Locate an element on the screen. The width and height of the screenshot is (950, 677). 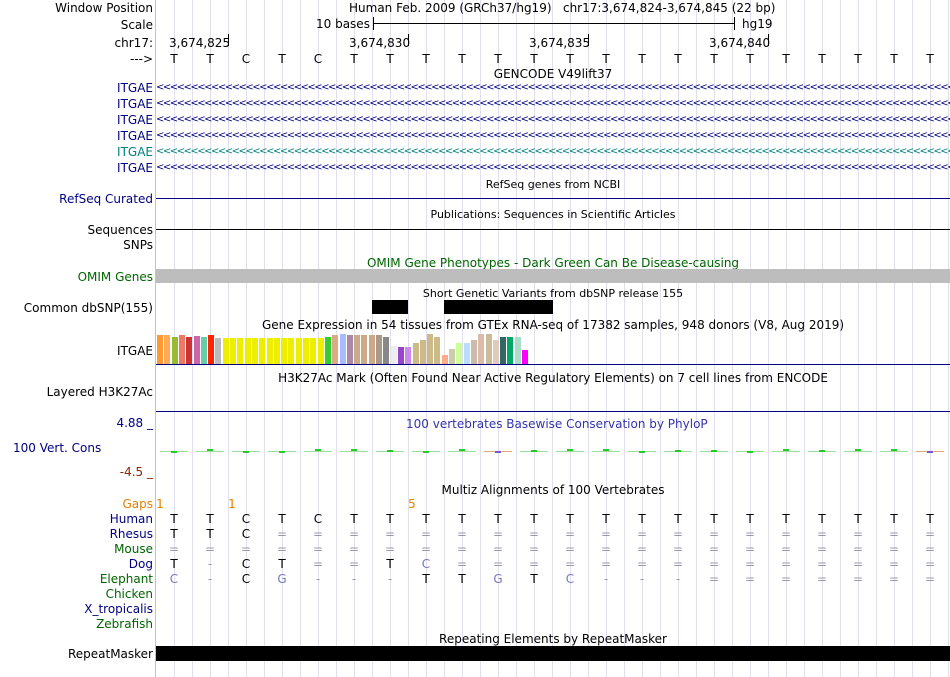
species-label: Mouse is located at coordinates (133, 549).